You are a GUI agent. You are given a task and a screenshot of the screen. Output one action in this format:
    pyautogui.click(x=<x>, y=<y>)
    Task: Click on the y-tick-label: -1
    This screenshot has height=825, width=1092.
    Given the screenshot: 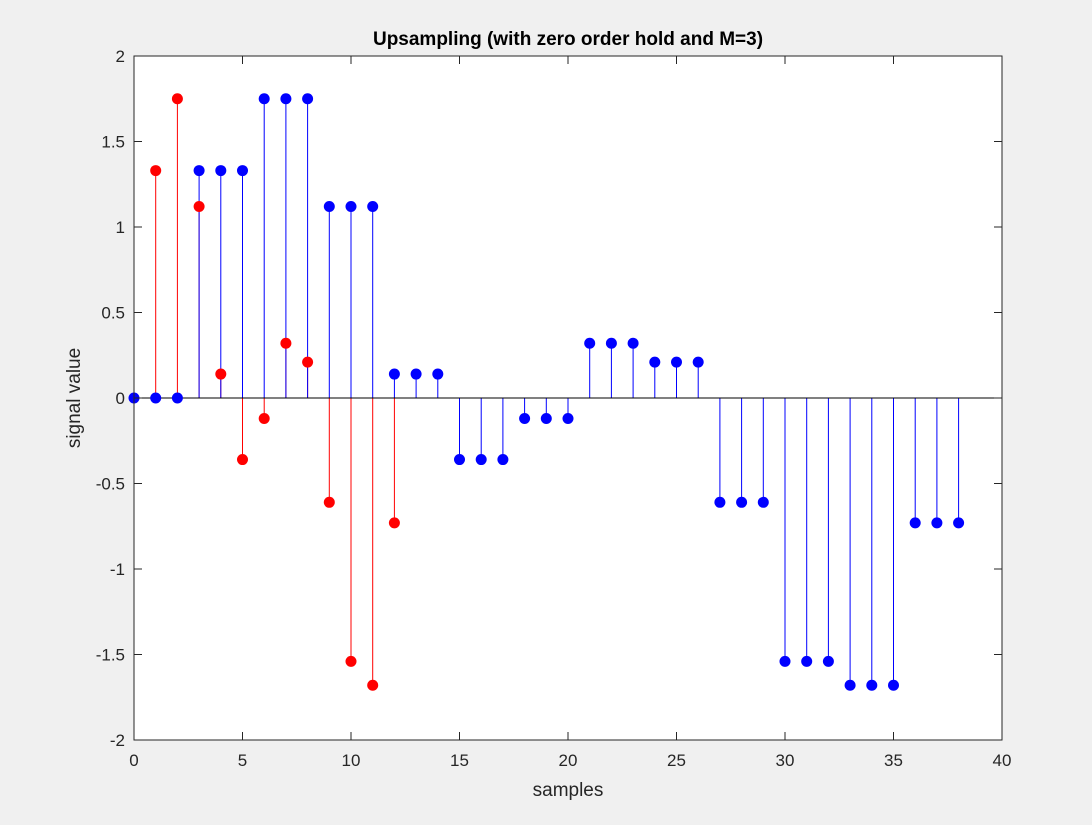 What is the action you would take?
    pyautogui.click(x=117, y=569)
    